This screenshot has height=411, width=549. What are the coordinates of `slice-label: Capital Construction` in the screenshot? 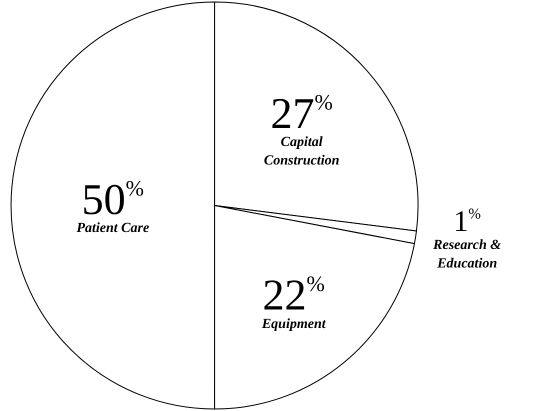 It's located at (302, 151).